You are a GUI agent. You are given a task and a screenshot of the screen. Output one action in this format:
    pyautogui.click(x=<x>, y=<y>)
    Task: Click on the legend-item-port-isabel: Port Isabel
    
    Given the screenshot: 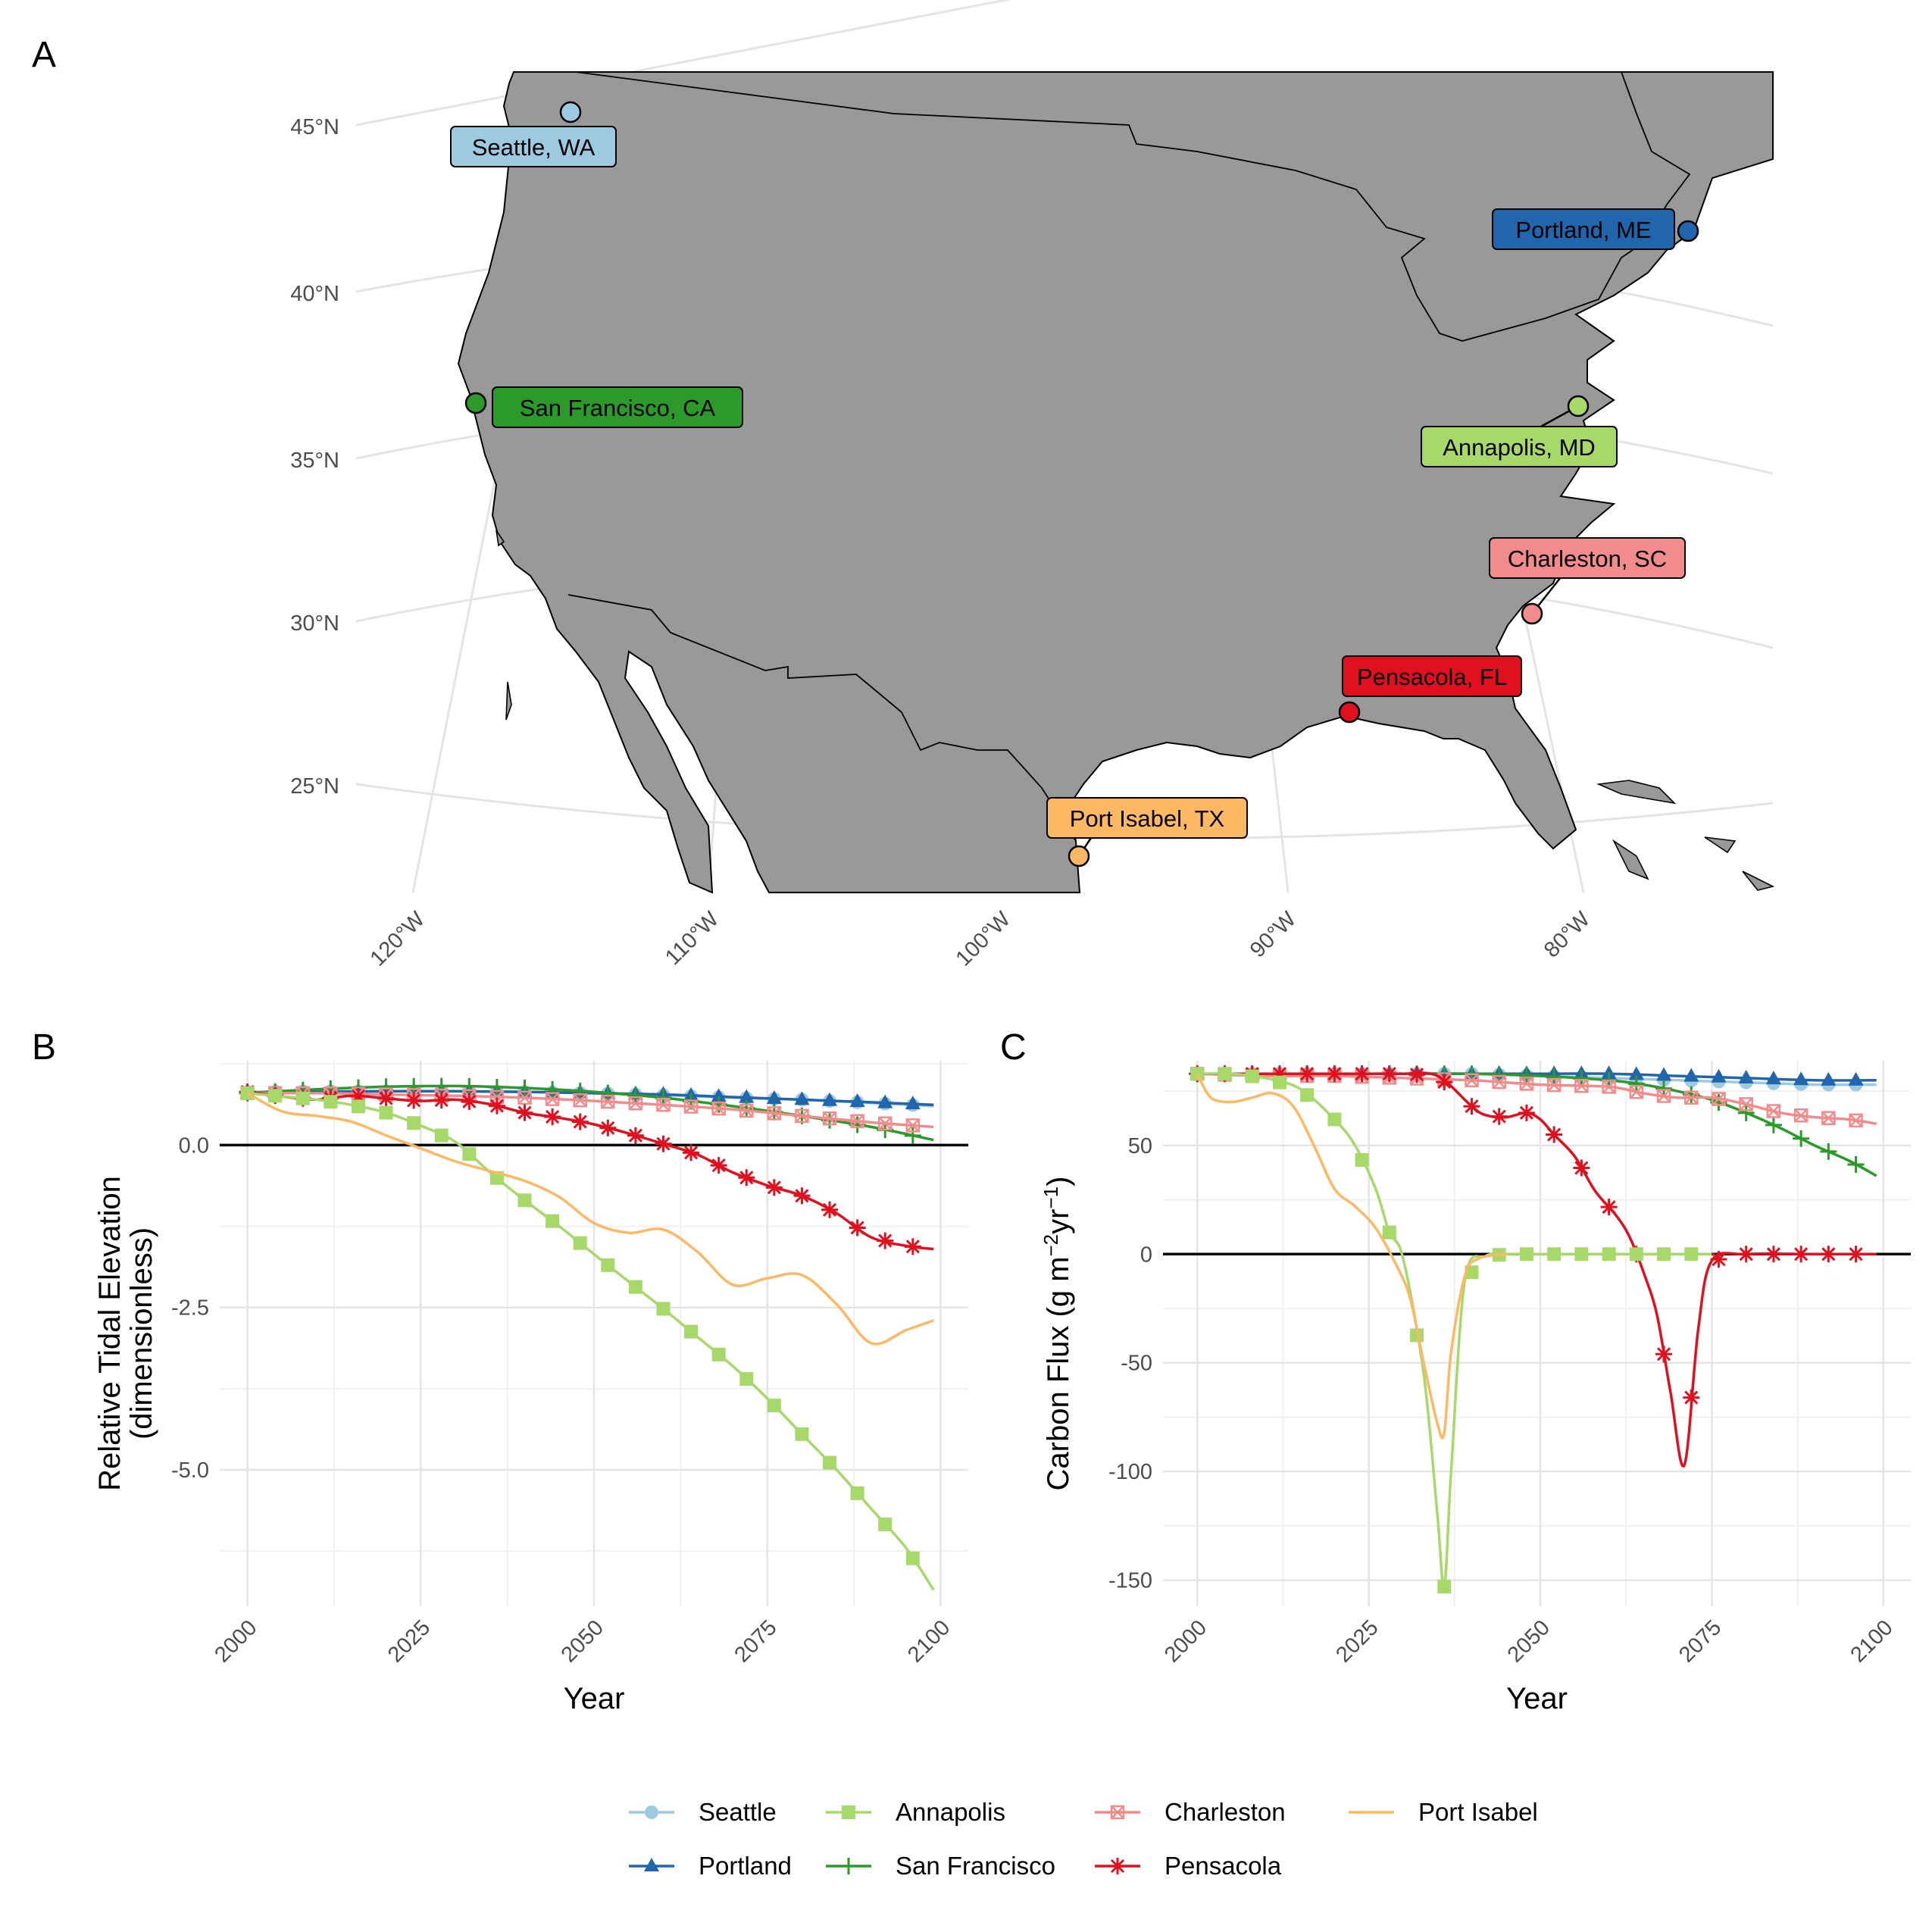 What is the action you would take?
    pyautogui.click(x=1443, y=1812)
    